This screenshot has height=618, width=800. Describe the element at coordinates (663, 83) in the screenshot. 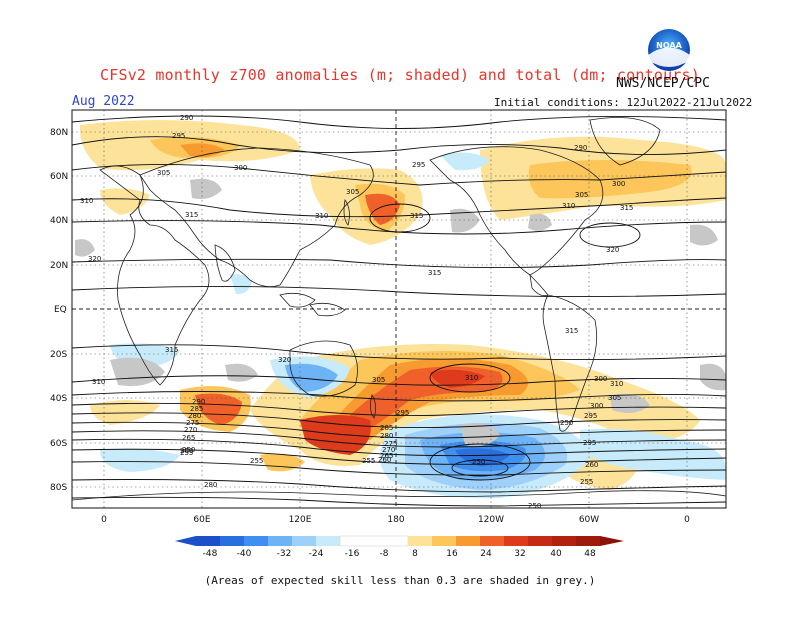

I see `agency-label: NWS/NCEP/CPC` at that location.